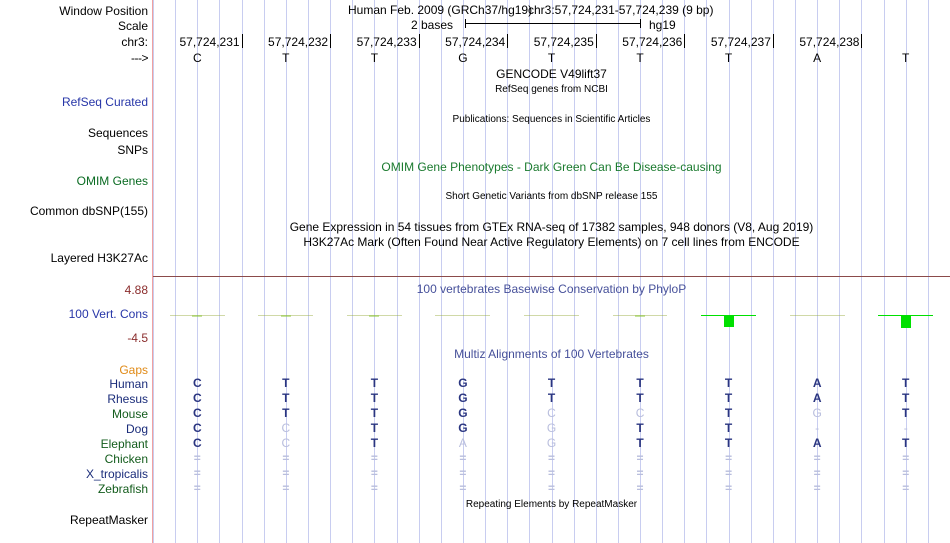 This screenshot has height=543, width=950. What do you see at coordinates (640, 23) in the screenshot?
I see `scale-cap-right` at bounding box center [640, 23].